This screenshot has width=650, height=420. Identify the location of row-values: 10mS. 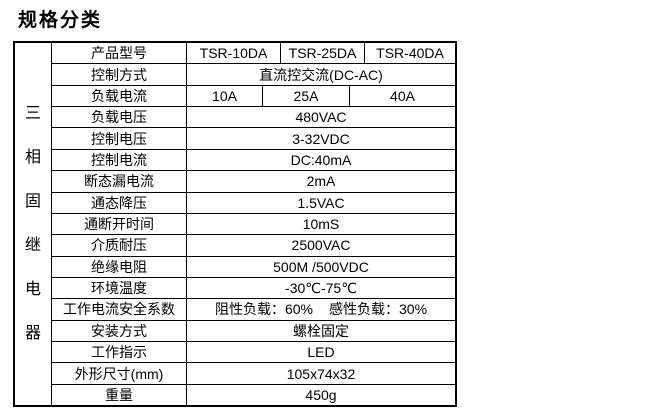
(321, 224).